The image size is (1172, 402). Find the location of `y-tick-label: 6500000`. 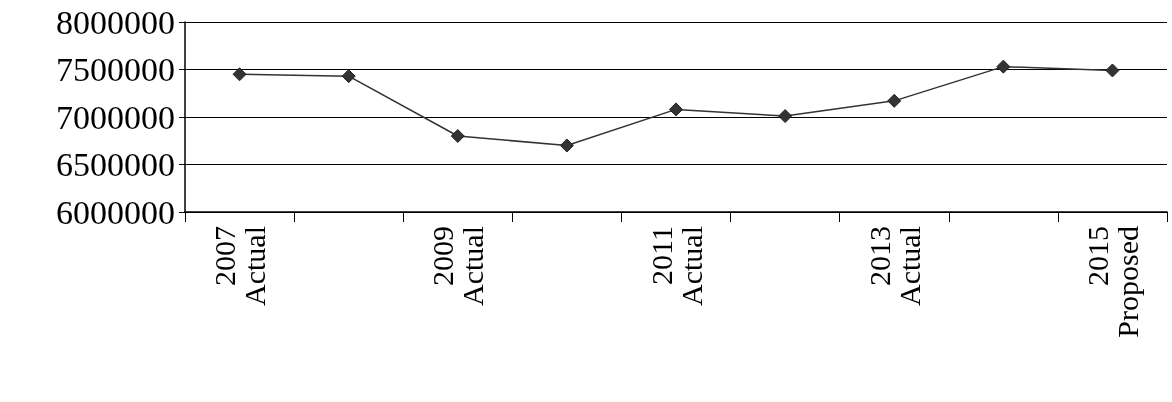

y-tick-label: 6500000 is located at coordinates (115, 164).